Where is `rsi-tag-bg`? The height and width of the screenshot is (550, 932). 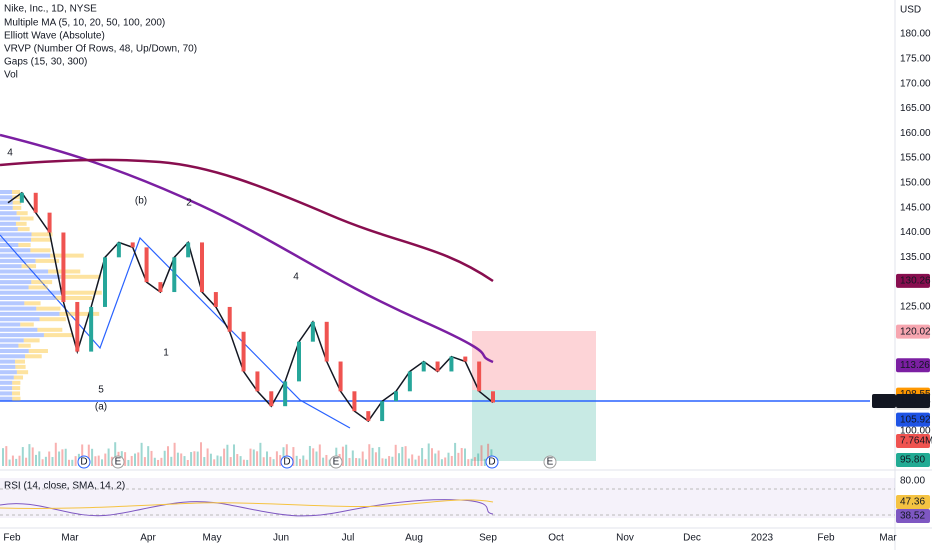
rsi-tag-bg is located at coordinates (913, 502).